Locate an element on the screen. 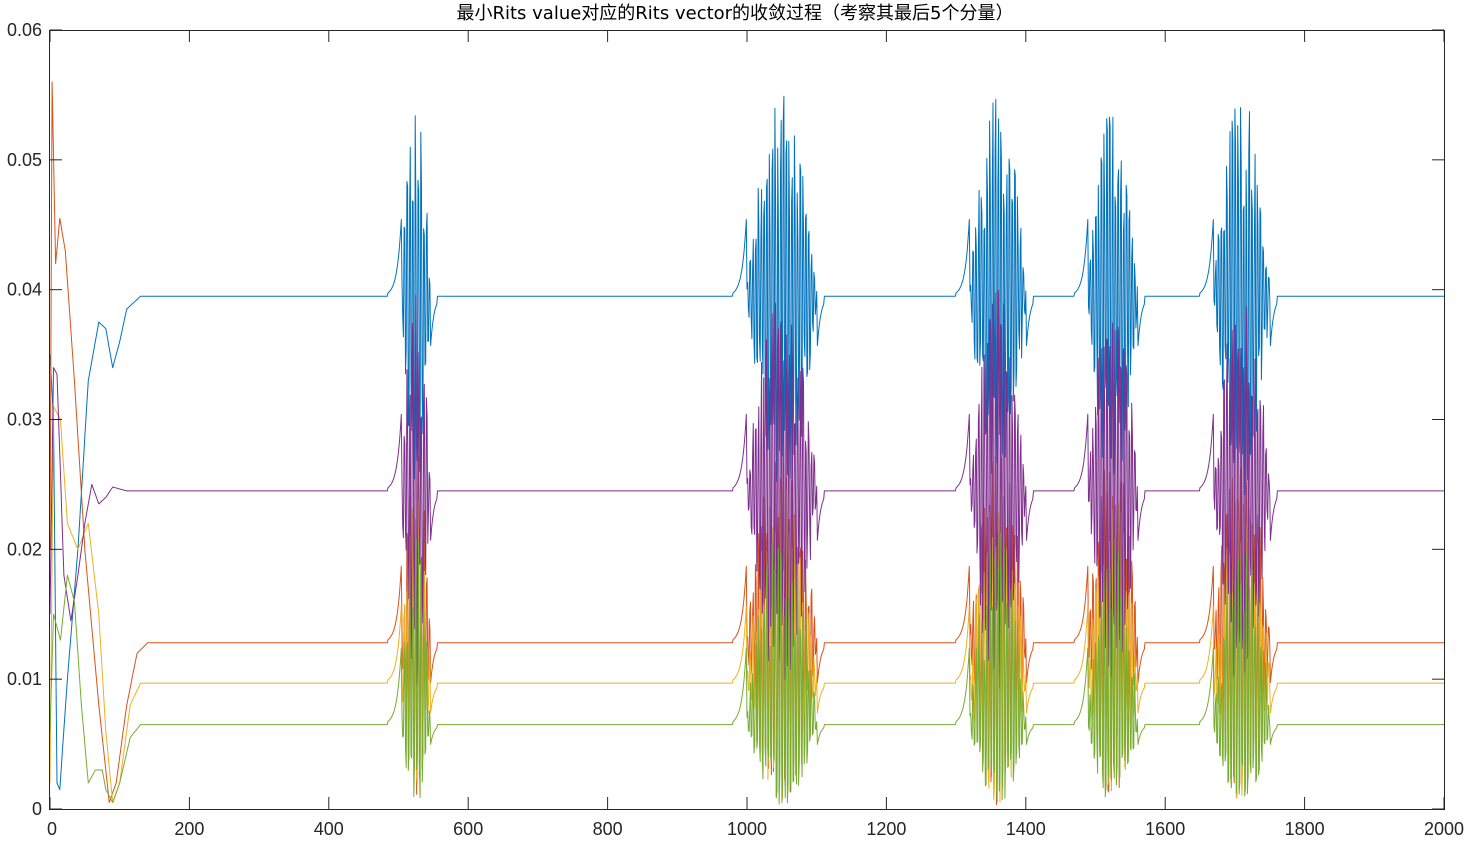 The height and width of the screenshot is (841, 1470). x-tick-label: 600 is located at coordinates (468, 829).